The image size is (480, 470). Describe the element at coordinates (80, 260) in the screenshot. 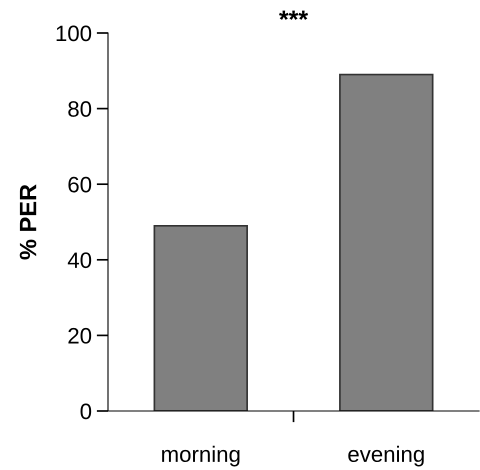

I see `y-tick-label: 40` at that location.